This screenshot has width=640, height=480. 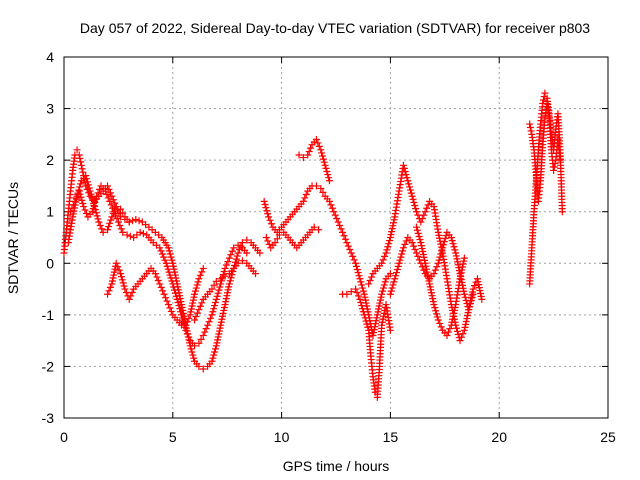 What do you see at coordinates (50, 109) in the screenshot?
I see `y-tick-label: 3` at bounding box center [50, 109].